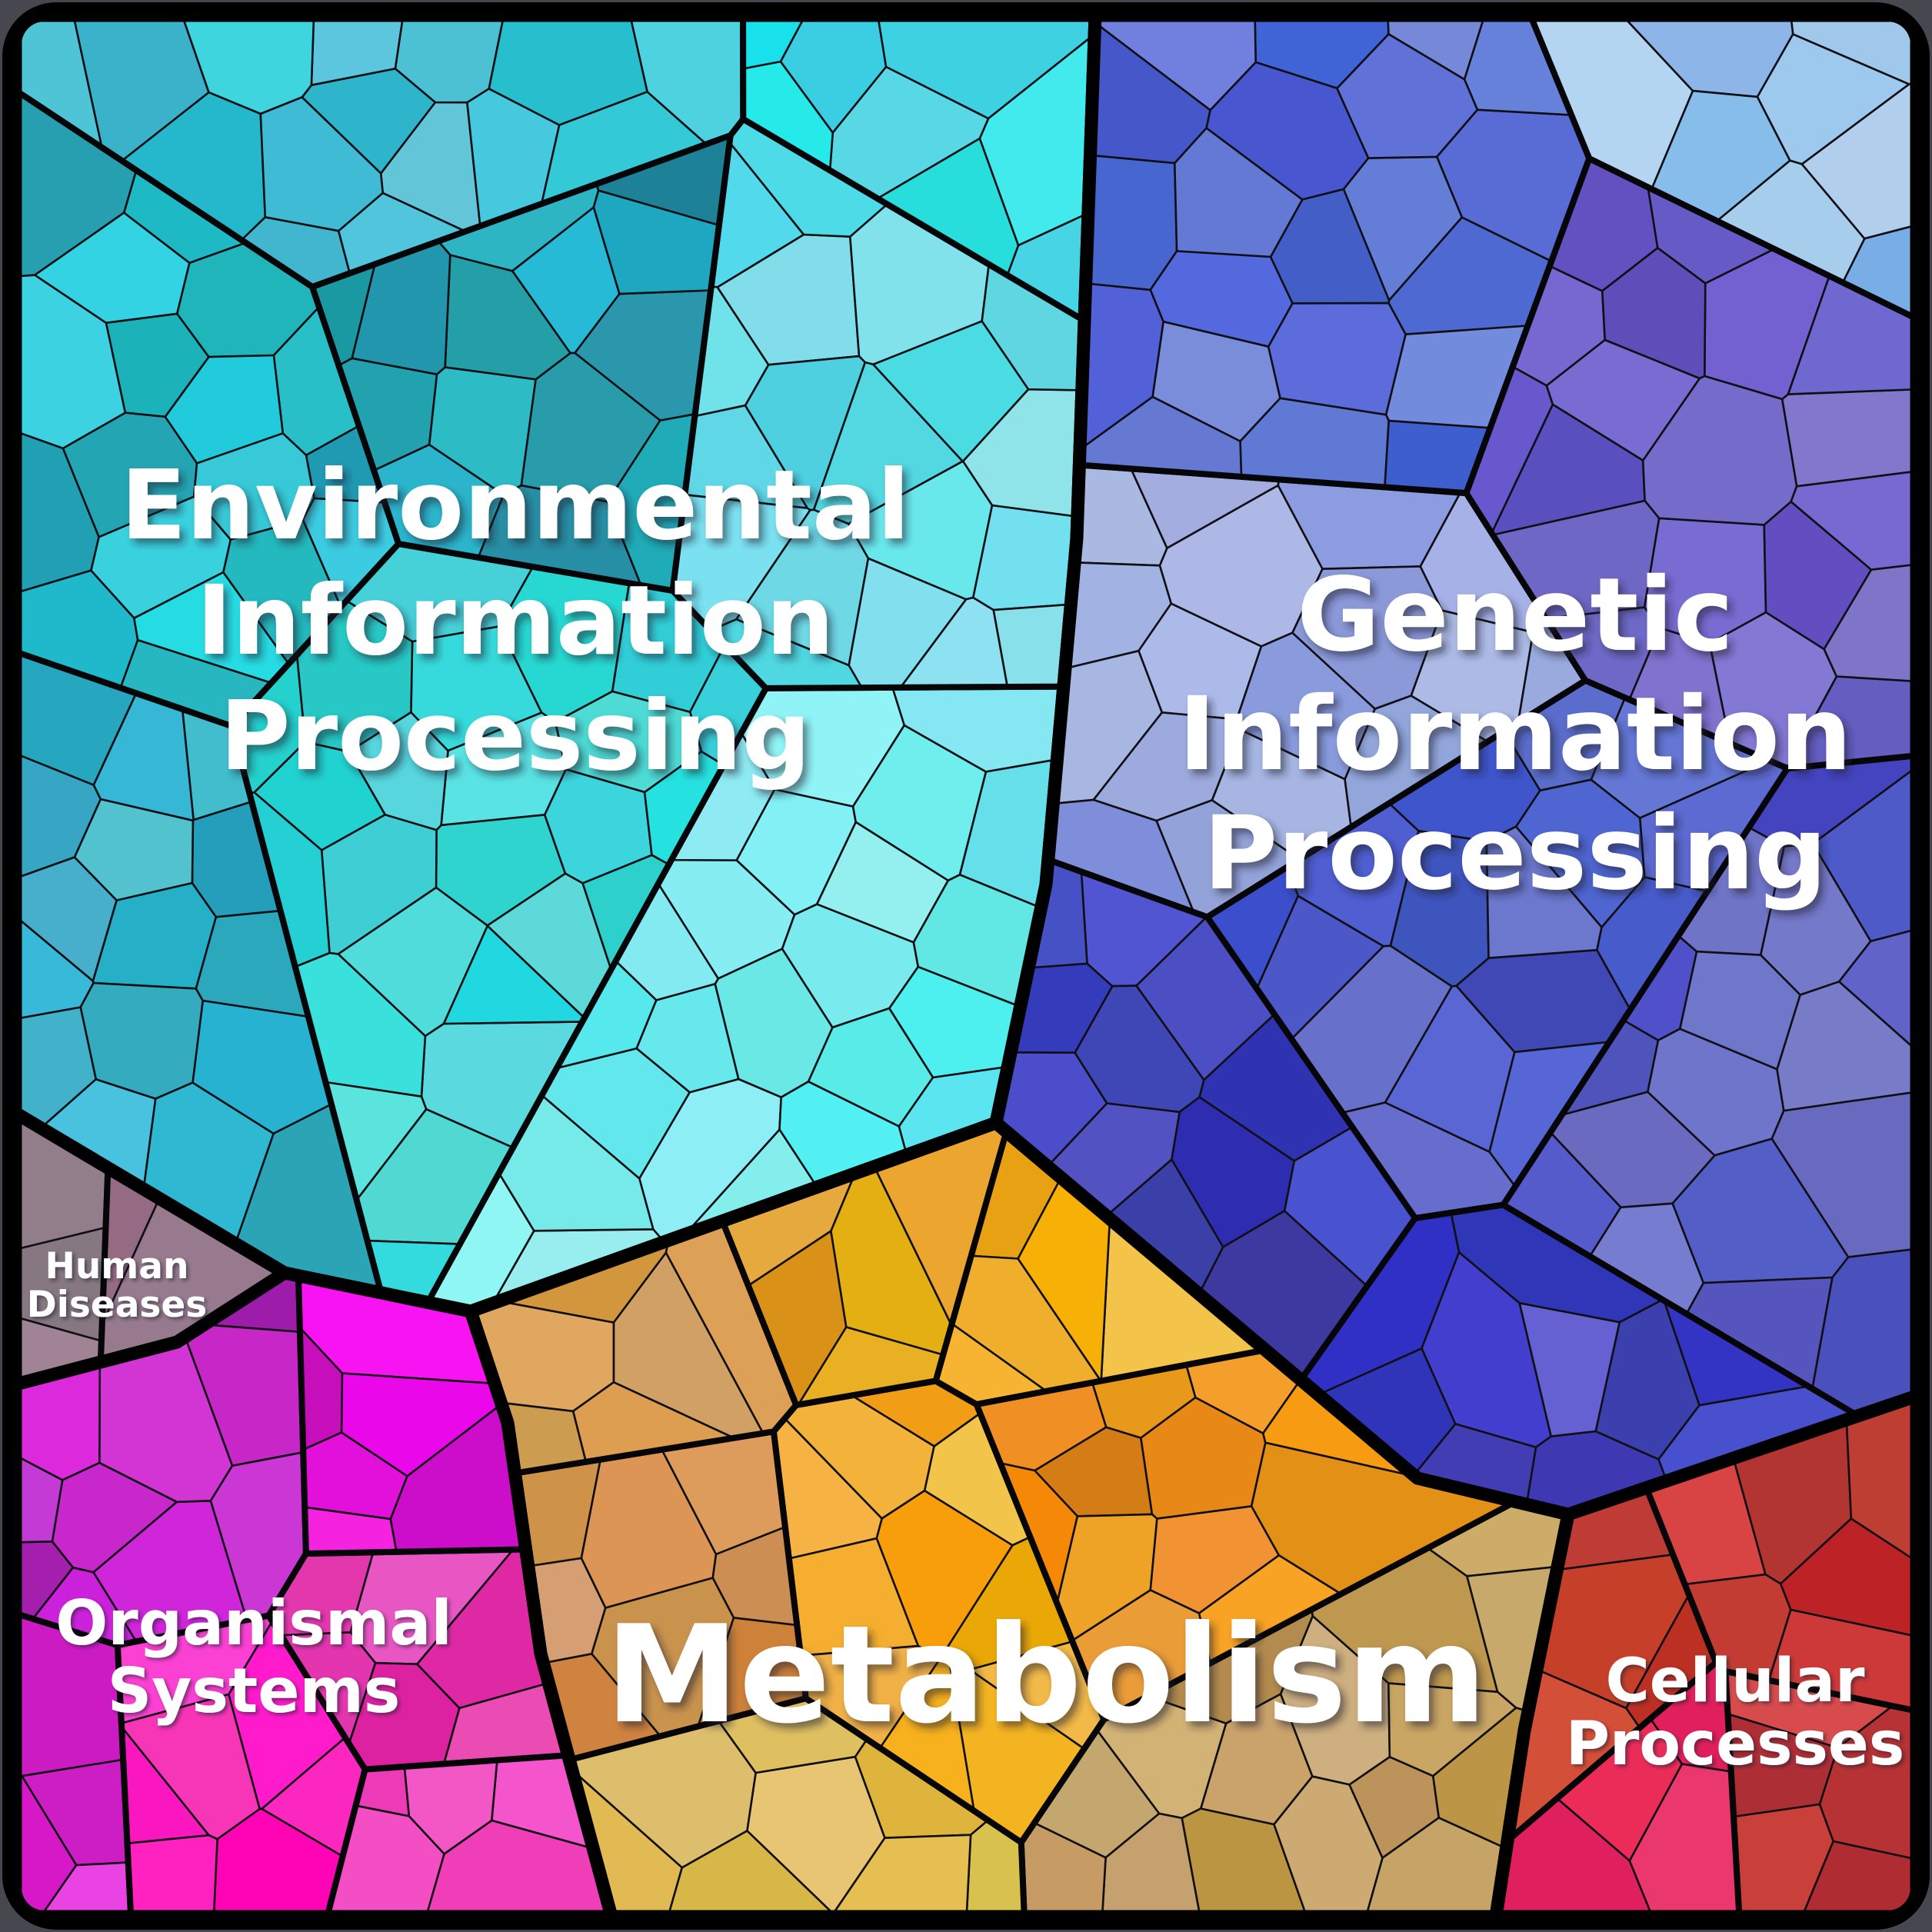  I want to click on label-genetic-line-3: Processing, so click(1515, 853).